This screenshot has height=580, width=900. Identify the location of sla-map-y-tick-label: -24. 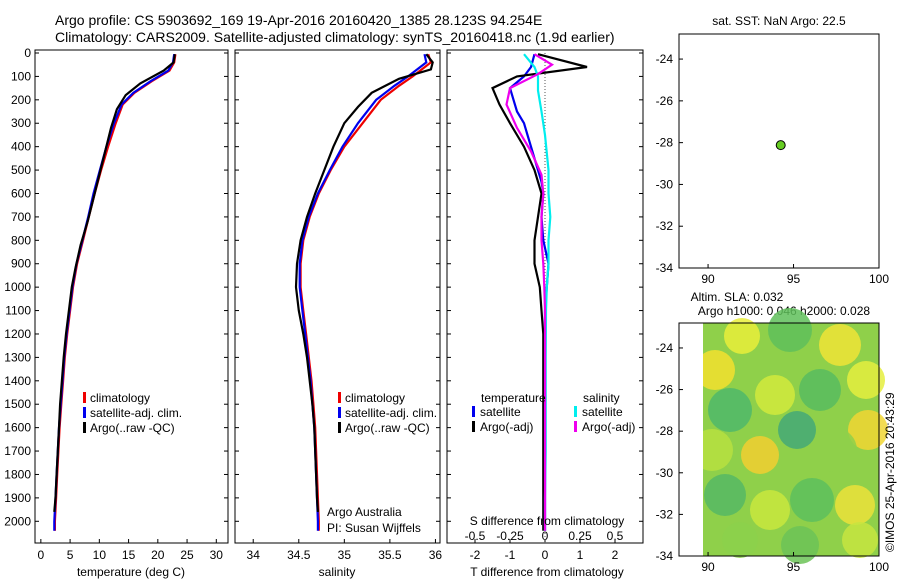
(665, 348).